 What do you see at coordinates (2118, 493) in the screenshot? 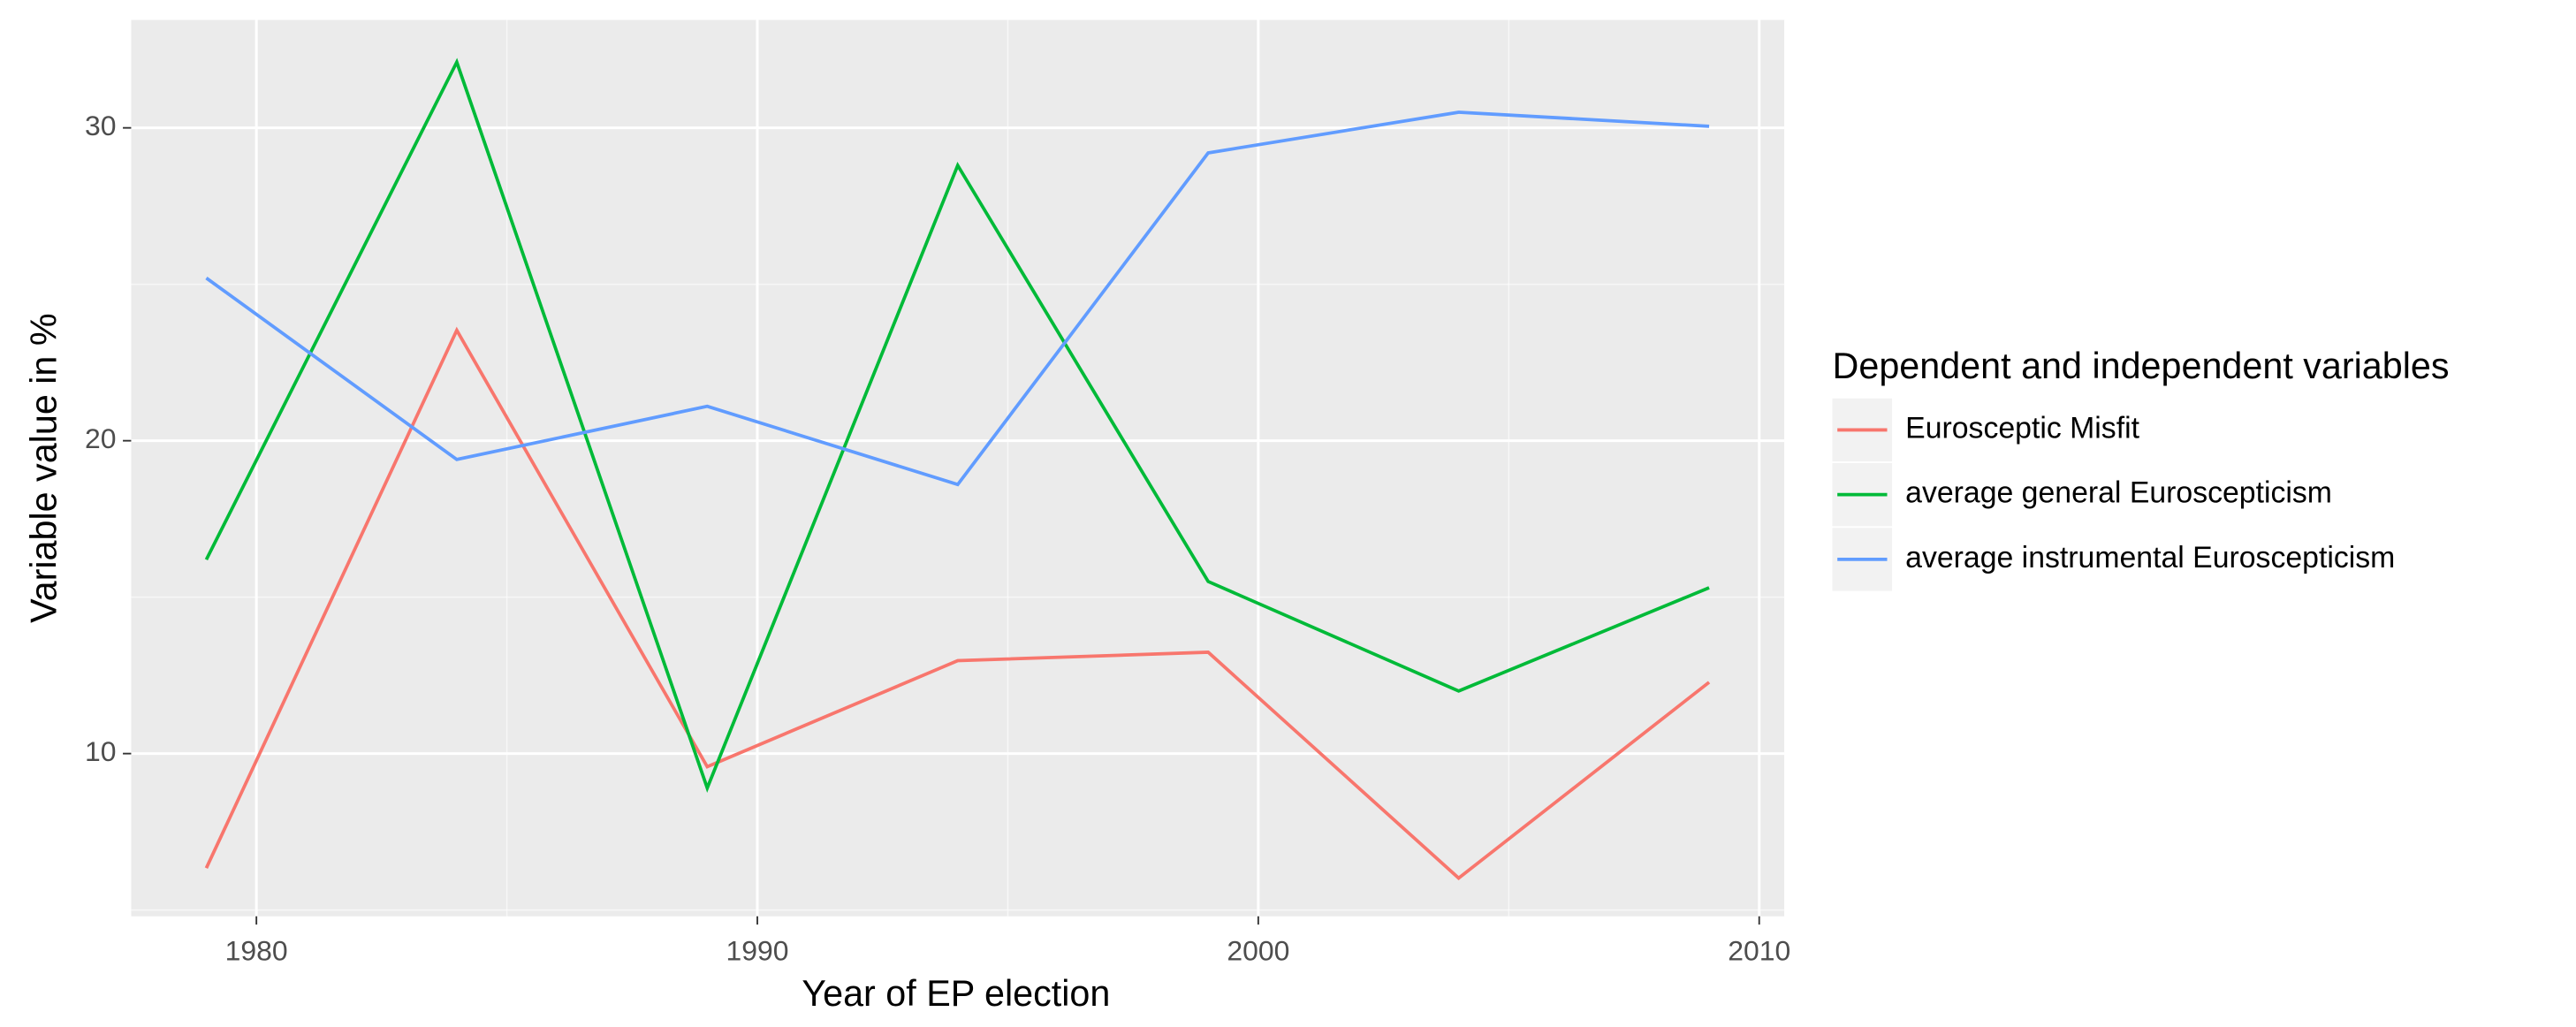
I see `legend-label: average general Euroscepticism` at bounding box center [2118, 493].